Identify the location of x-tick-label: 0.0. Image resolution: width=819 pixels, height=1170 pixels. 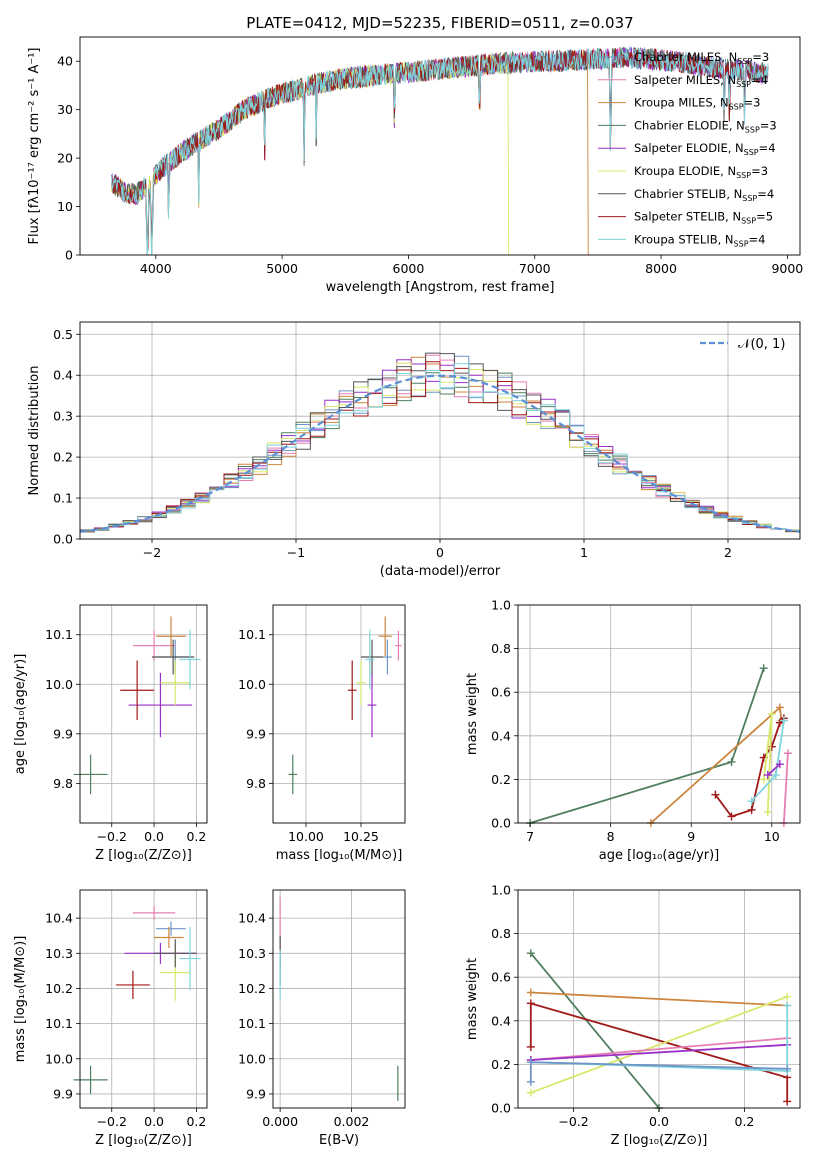
(154, 836).